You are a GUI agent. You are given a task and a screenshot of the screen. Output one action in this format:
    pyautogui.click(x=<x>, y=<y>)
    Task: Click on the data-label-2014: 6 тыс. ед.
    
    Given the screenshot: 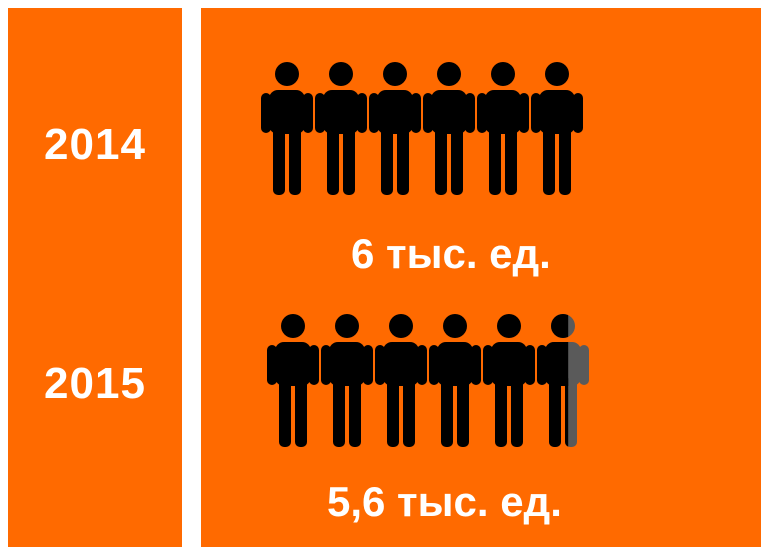 What is the action you would take?
    pyautogui.click(x=451, y=253)
    